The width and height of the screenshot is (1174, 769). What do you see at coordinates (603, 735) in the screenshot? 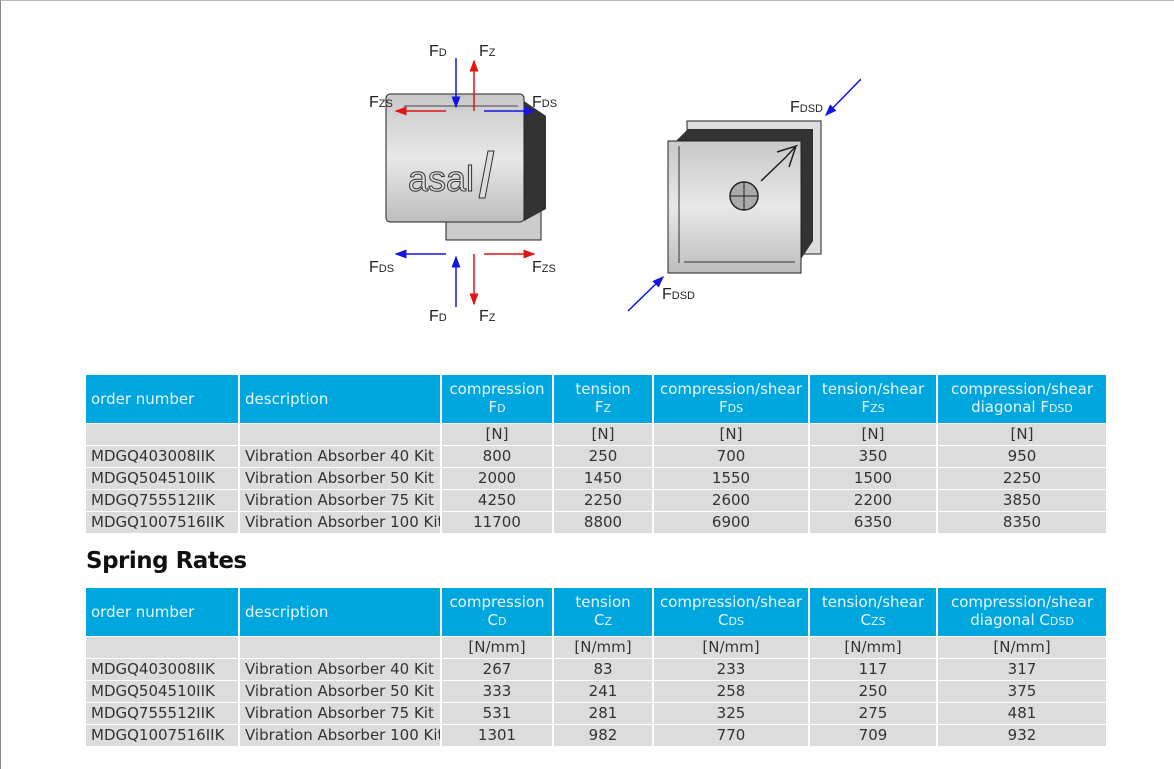
I see `value-cell: 982` at bounding box center [603, 735].